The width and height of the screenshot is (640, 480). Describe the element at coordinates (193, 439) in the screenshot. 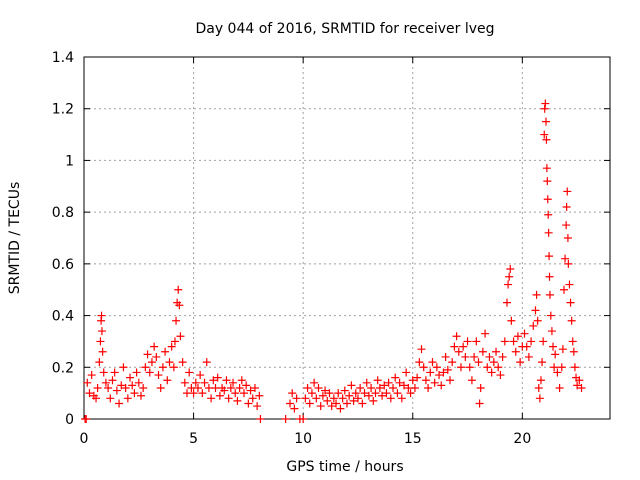

I see `x-tick-label: 5` at that location.